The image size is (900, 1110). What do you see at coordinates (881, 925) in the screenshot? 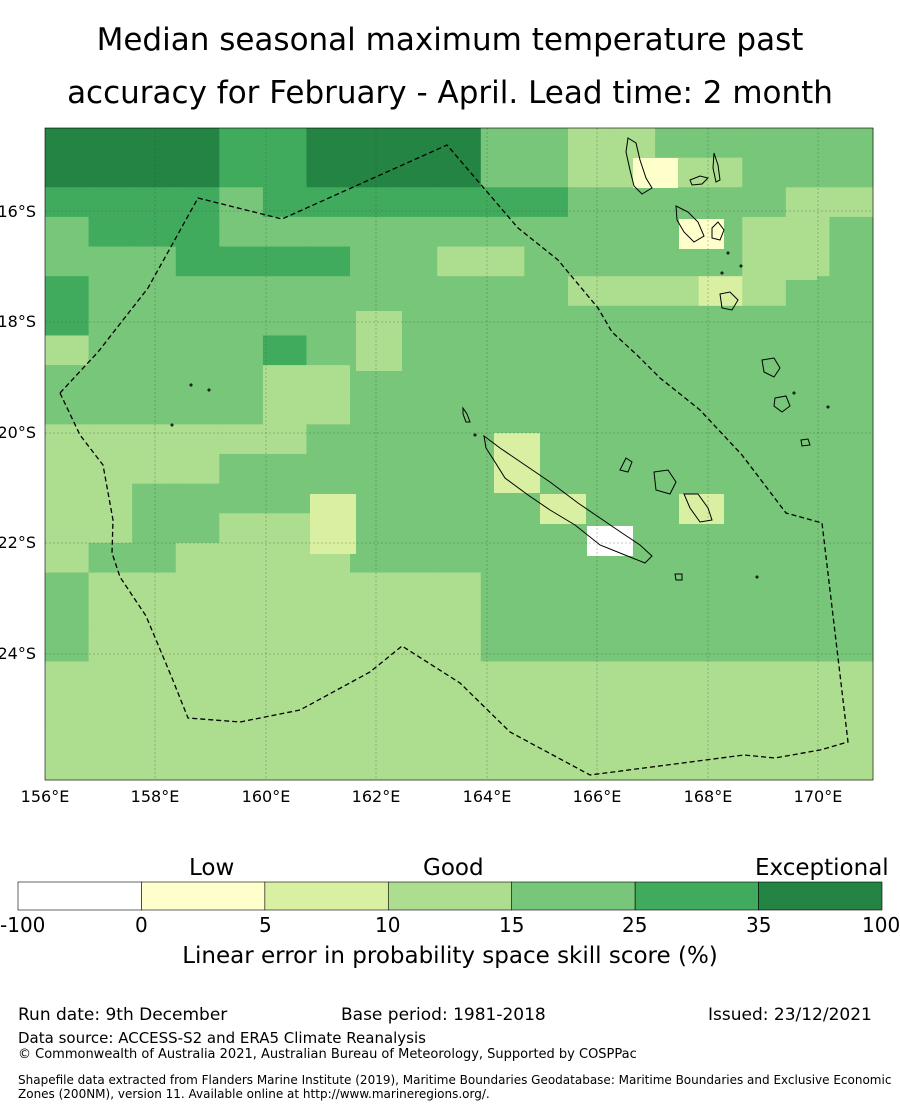
I see `colorbar-tick: 100` at bounding box center [881, 925].